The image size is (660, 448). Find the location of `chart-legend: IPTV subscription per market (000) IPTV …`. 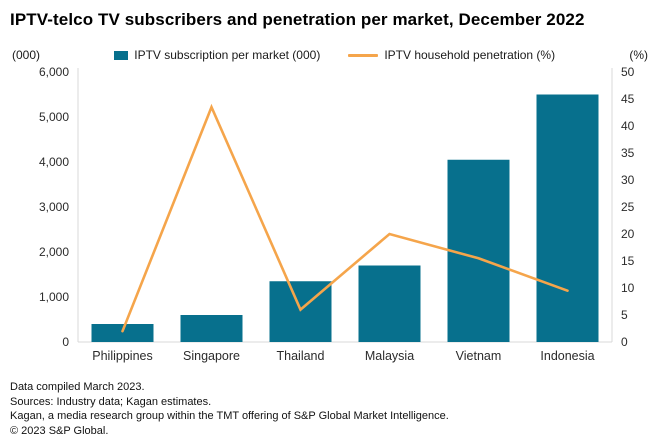

chart-legend: IPTV subscription per market (000) IPTV … is located at coordinates (334, 55).